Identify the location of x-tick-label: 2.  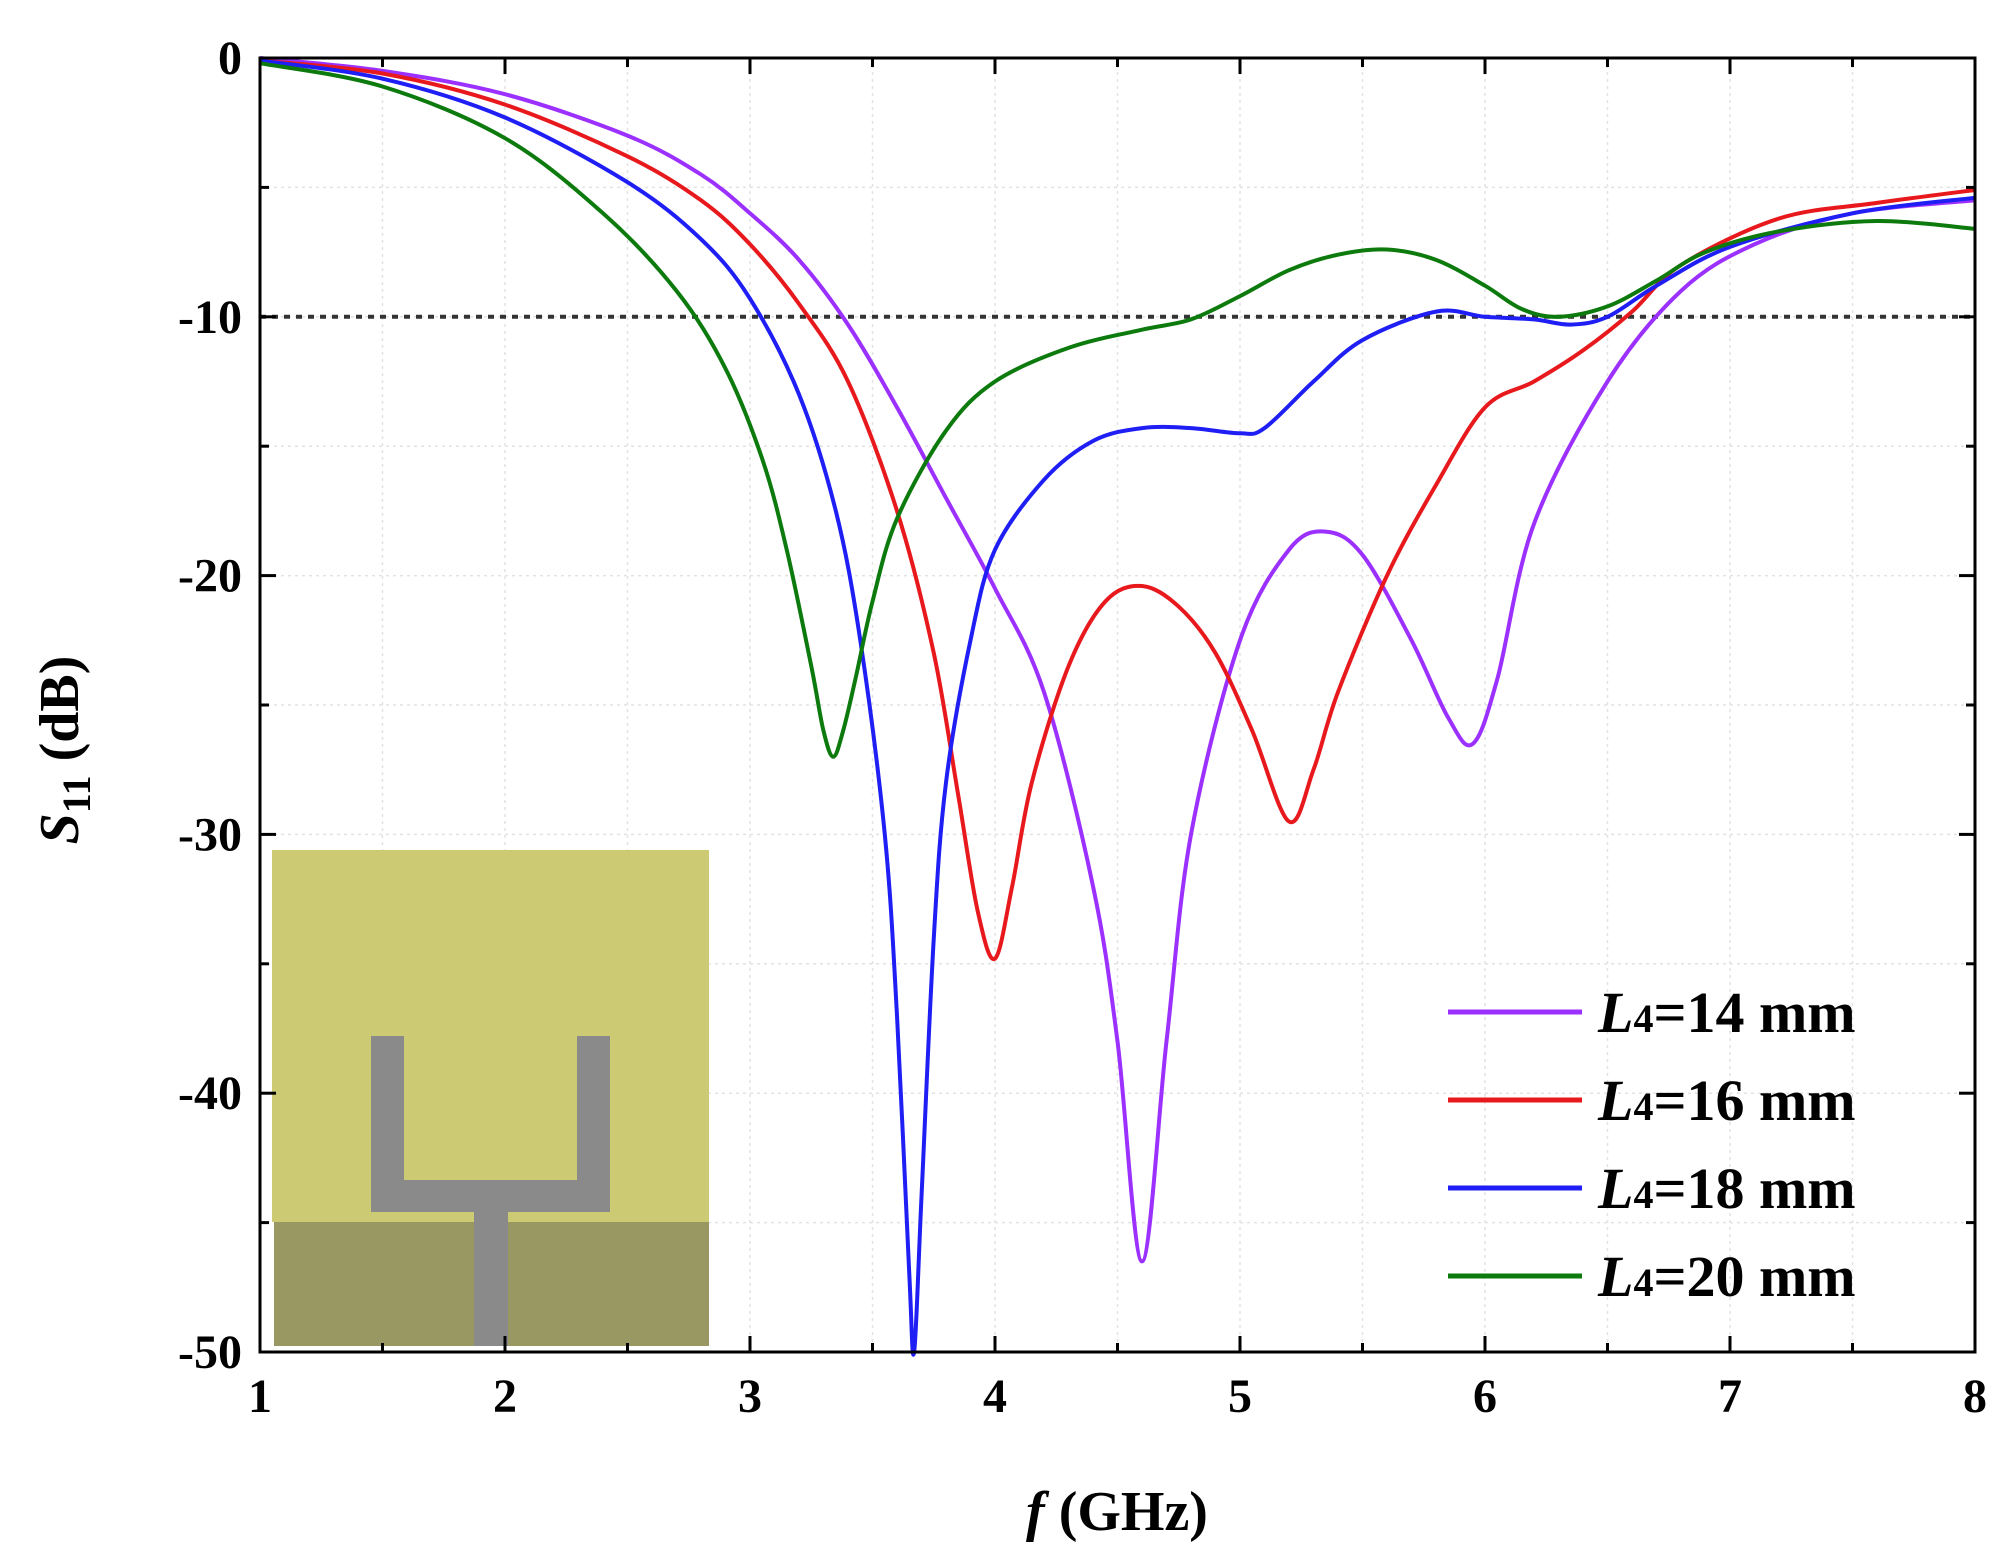
(505, 1396).